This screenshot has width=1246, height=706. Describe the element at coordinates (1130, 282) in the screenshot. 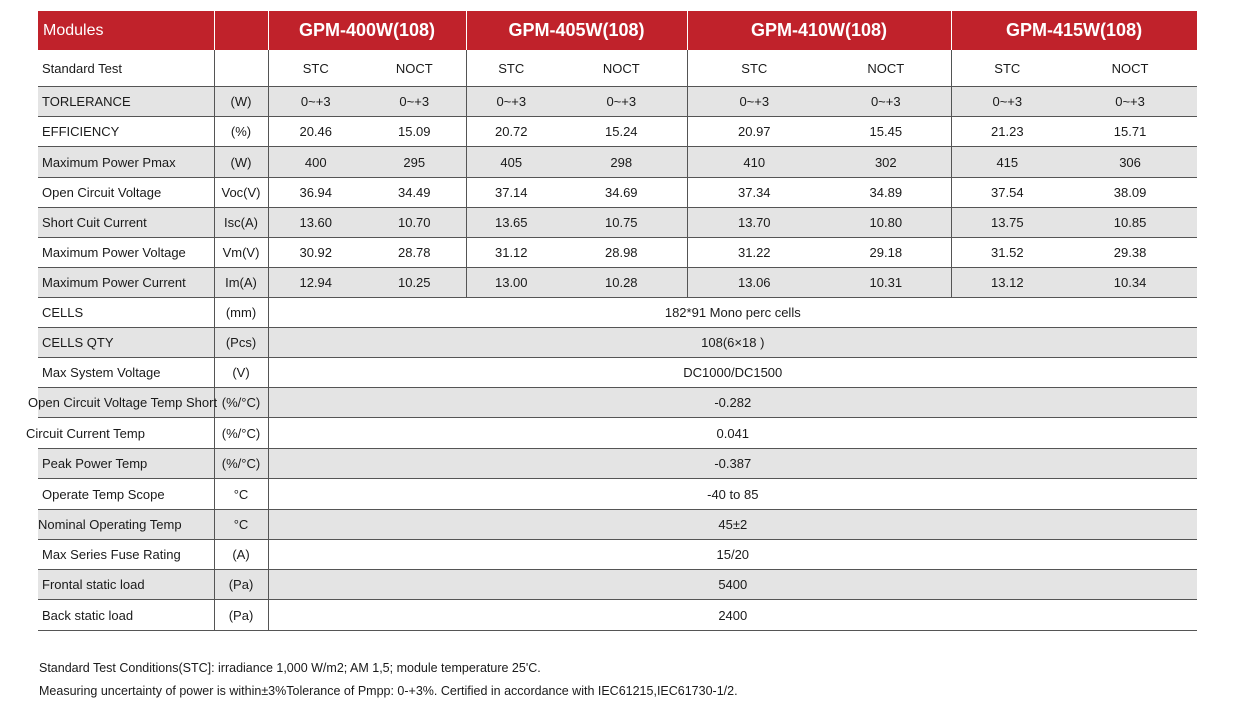

I see `cell: 10.34` at that location.